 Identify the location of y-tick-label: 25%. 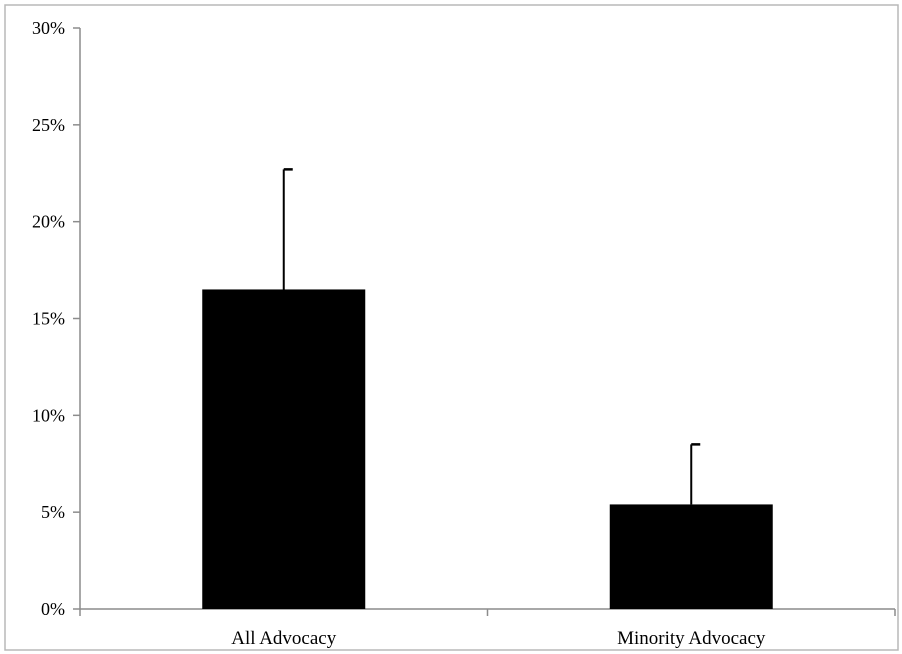
(48, 125).